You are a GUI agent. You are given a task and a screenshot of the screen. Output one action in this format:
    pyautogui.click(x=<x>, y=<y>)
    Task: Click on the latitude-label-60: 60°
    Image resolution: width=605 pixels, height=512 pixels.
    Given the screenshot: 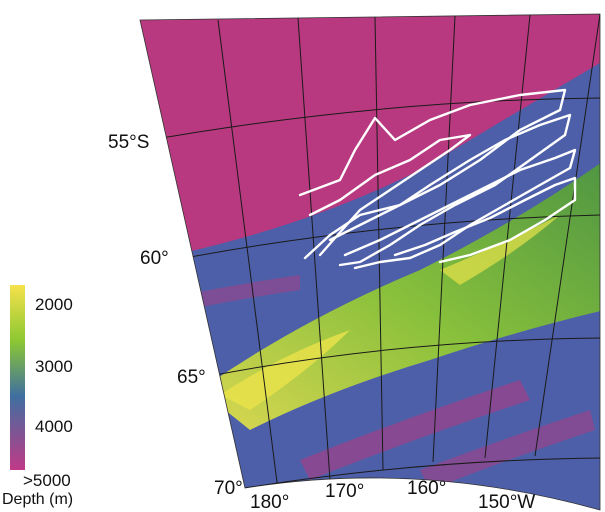 What is the action you would take?
    pyautogui.click(x=154, y=258)
    